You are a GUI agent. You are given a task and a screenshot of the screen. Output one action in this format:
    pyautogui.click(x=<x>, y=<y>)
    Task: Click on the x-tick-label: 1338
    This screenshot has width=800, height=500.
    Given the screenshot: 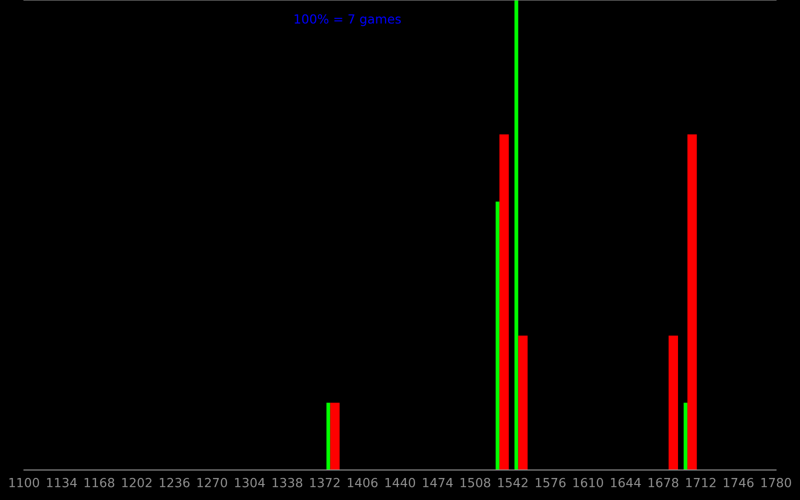 What is the action you would take?
    pyautogui.click(x=287, y=483)
    